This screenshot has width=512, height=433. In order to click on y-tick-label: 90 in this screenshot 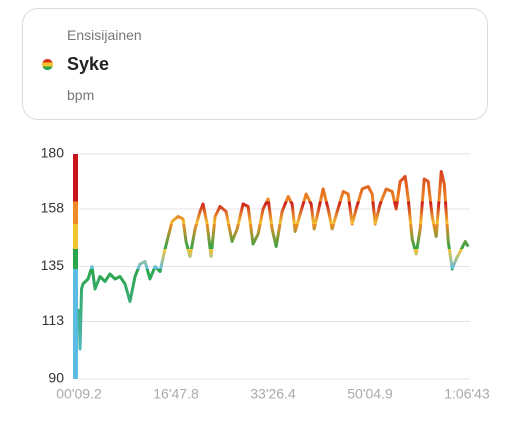, I will do `click(56, 378)`.